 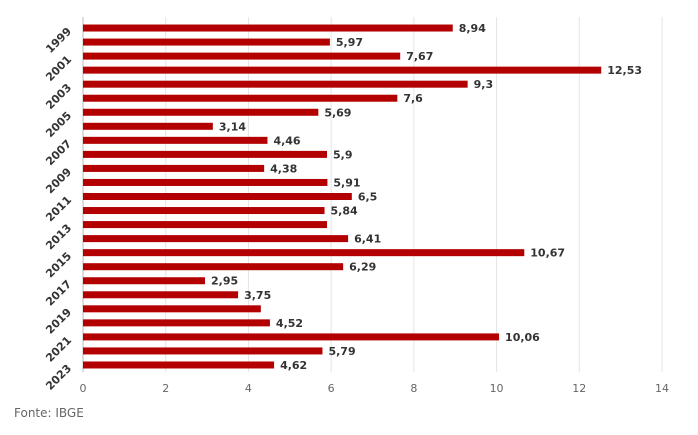 I want to click on y-tick-label-2007: 2007, so click(x=58, y=152).